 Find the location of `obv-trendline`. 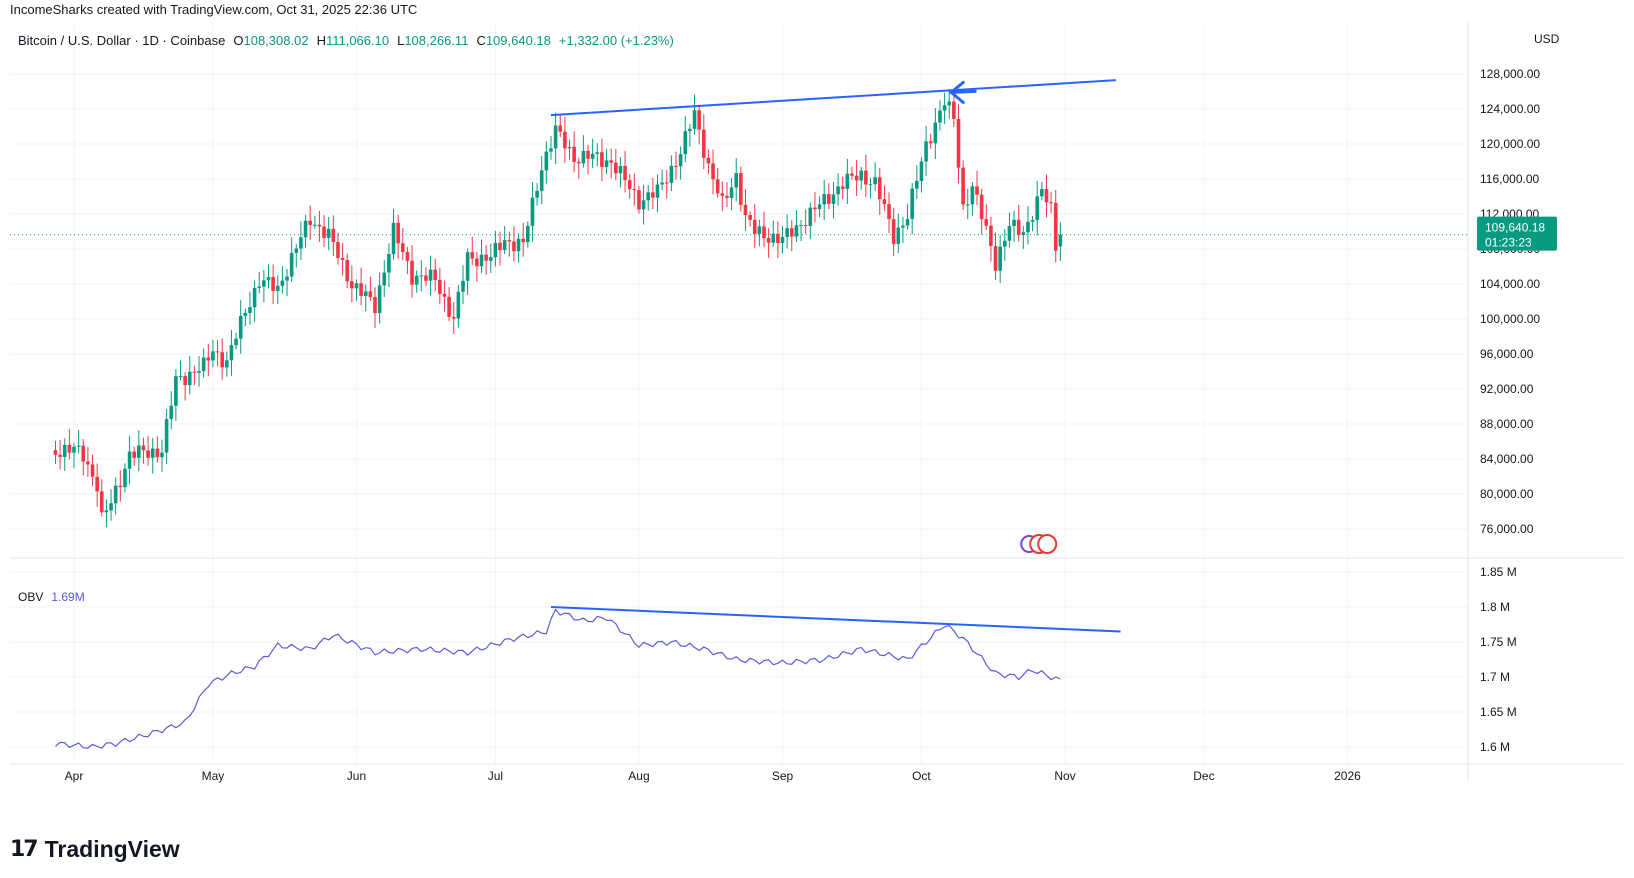

obv-trendline is located at coordinates (835, 619).